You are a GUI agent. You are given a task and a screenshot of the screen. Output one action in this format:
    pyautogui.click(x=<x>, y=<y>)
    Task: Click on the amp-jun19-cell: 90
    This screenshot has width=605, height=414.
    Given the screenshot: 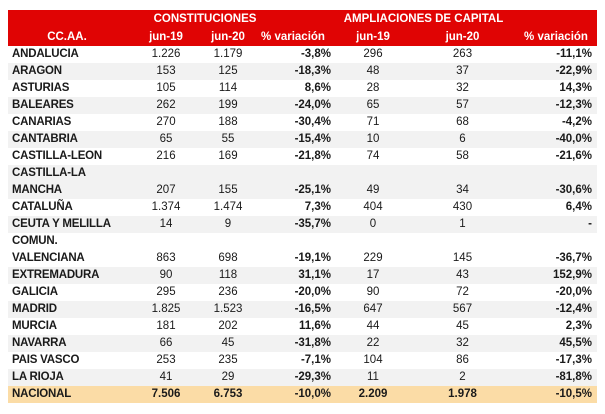 What is the action you would take?
    pyautogui.click(x=373, y=292)
    